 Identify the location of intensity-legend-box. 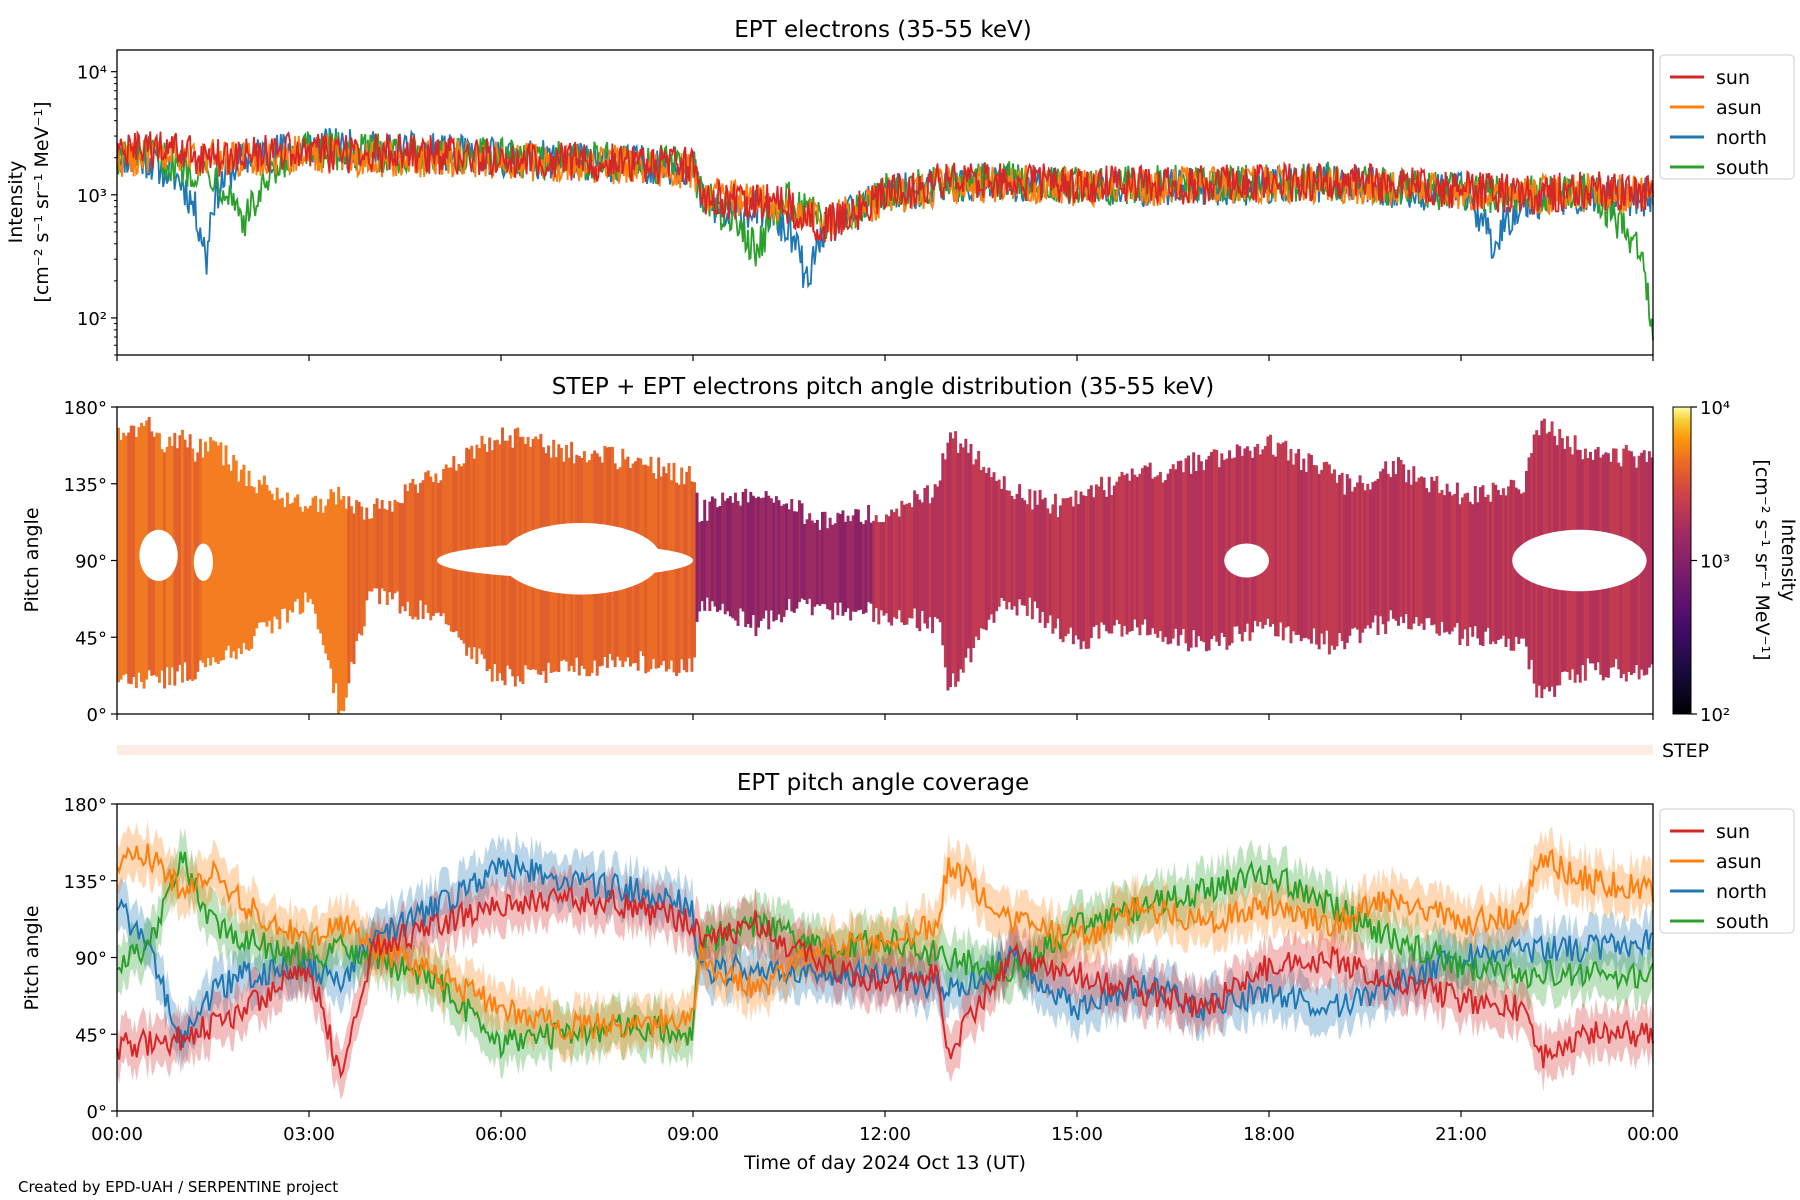
(1727, 117).